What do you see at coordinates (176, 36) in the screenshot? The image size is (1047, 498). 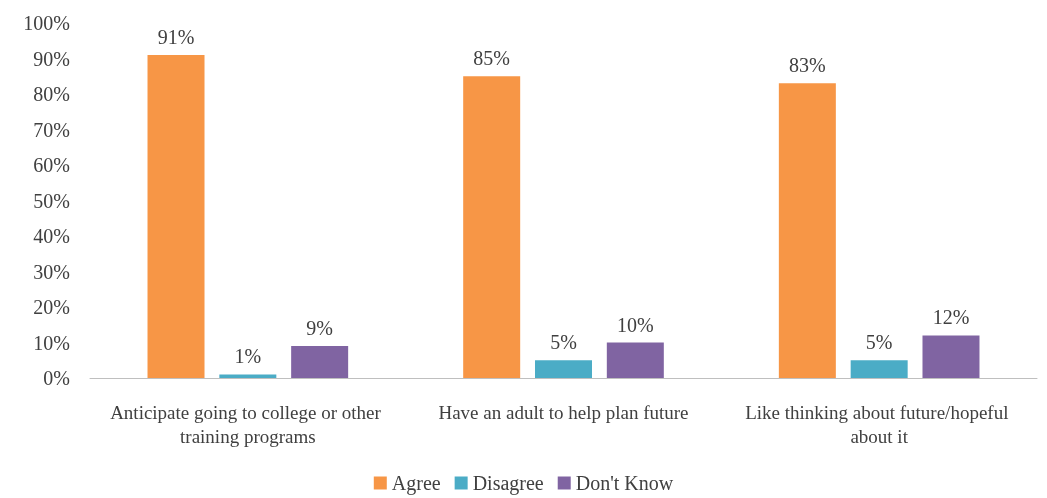 I see `data-label: 91%` at bounding box center [176, 36].